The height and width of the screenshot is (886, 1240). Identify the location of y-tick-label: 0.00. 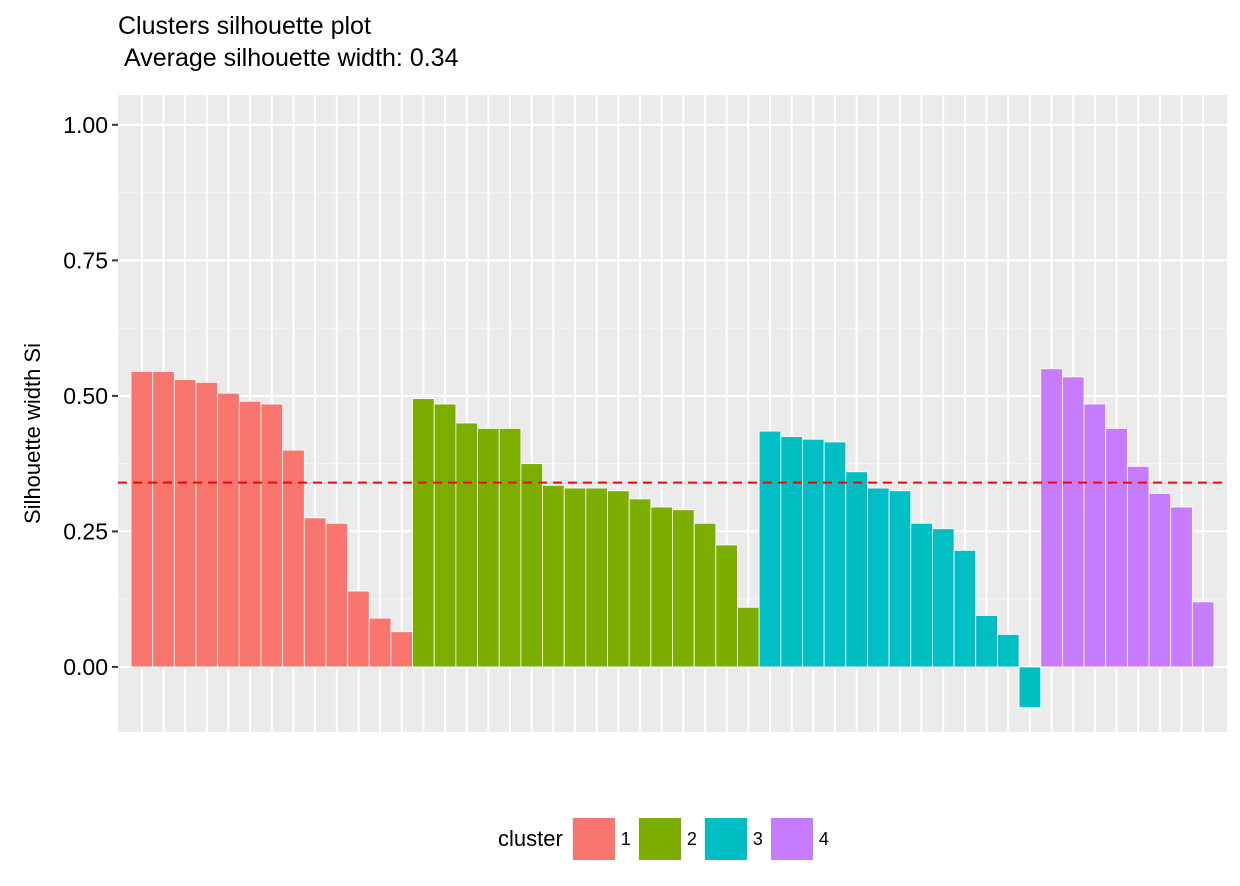
(85, 667).